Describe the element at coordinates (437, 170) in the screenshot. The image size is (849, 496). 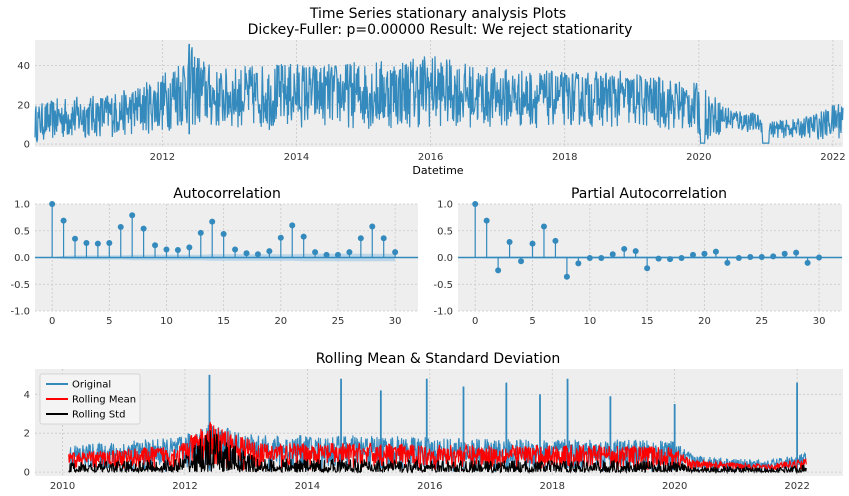
I see `timeseries-xlabel: Datetime` at that location.